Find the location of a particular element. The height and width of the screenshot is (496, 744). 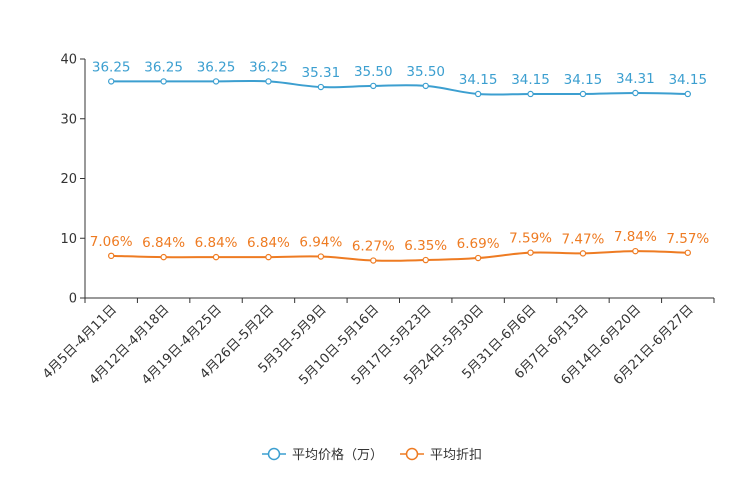

data-label: 34.31 is located at coordinates (635, 79).